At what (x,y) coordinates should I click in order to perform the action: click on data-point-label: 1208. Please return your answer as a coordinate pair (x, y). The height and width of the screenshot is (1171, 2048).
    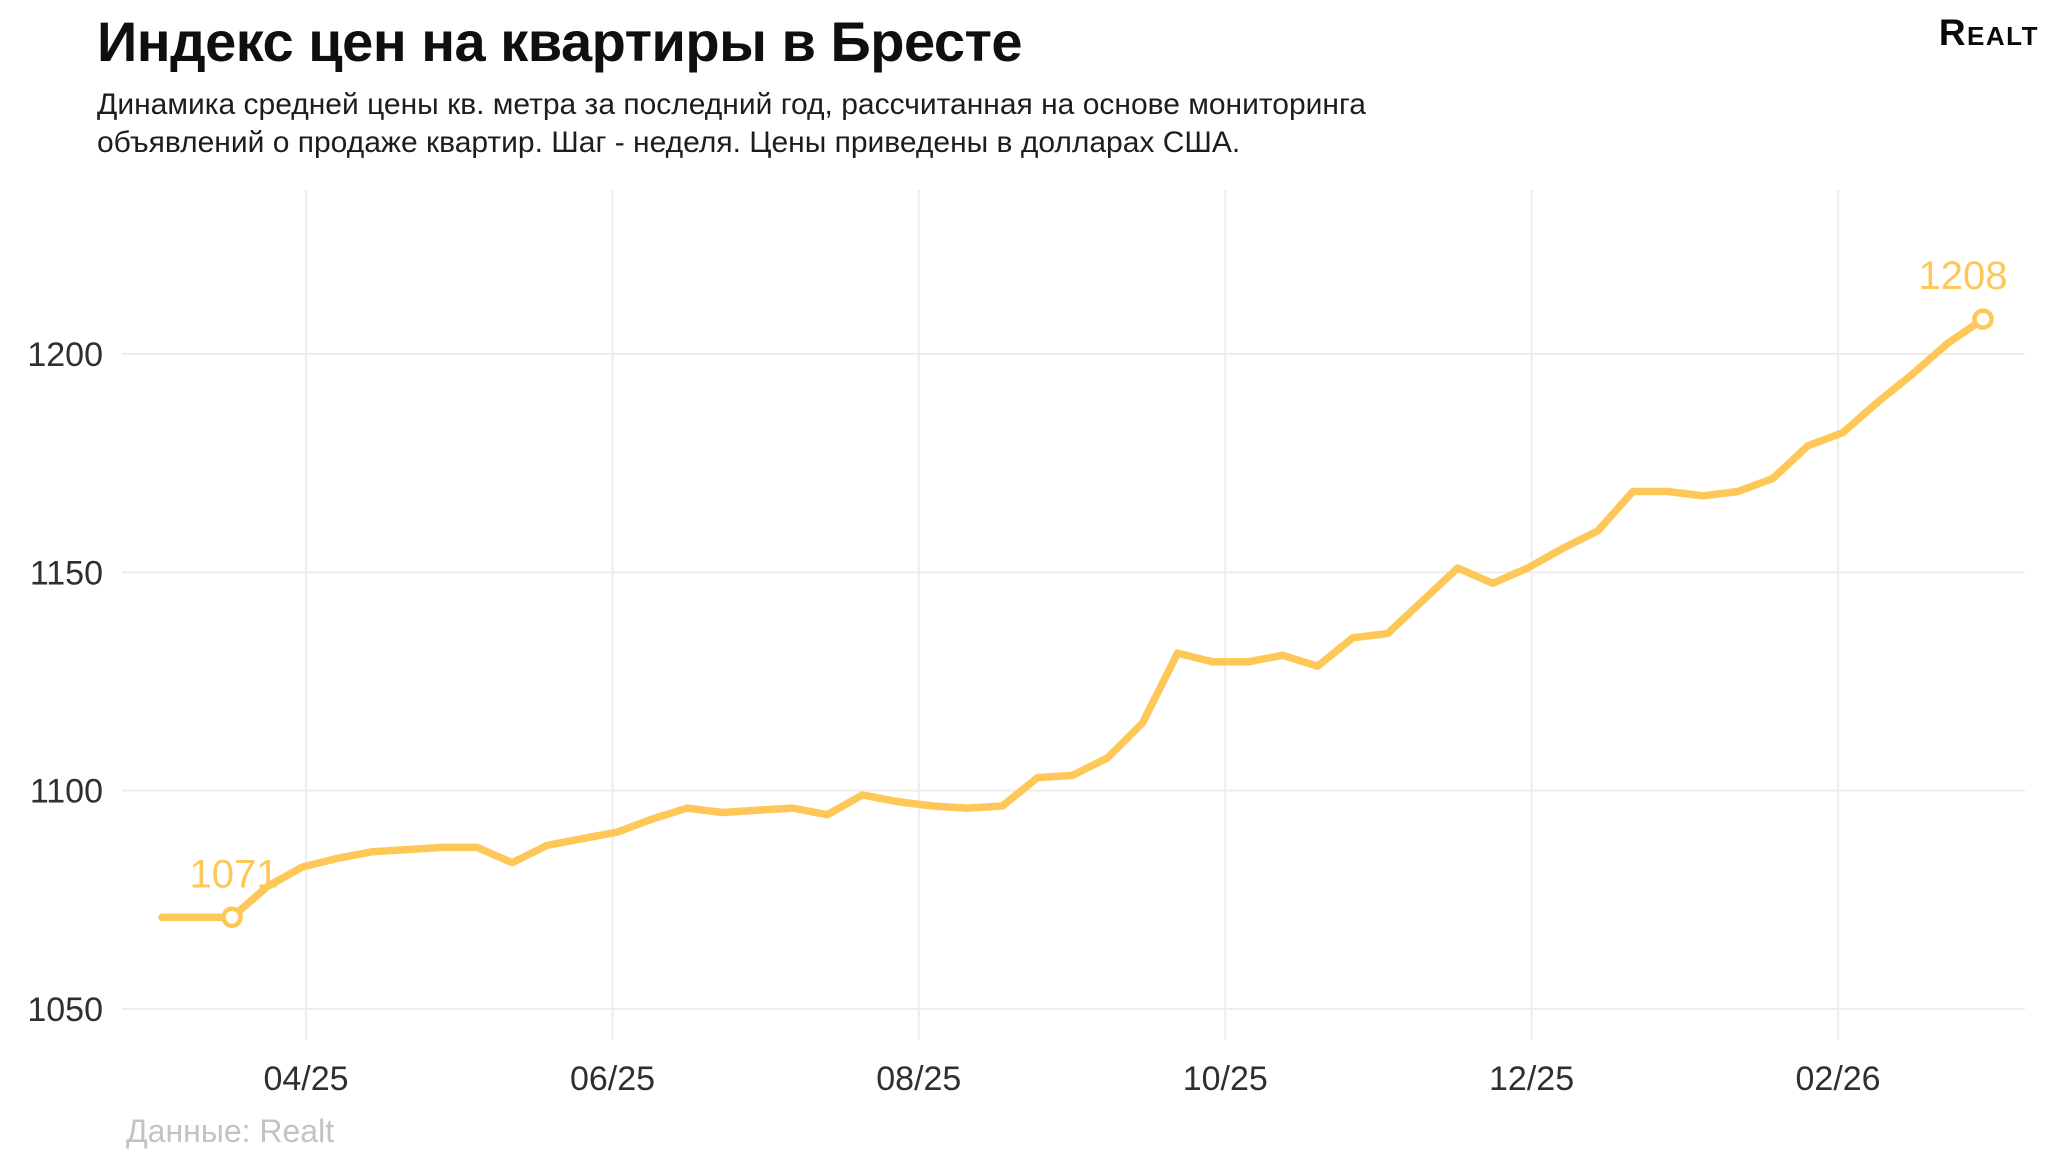
    Looking at the image, I should click on (1963, 276).